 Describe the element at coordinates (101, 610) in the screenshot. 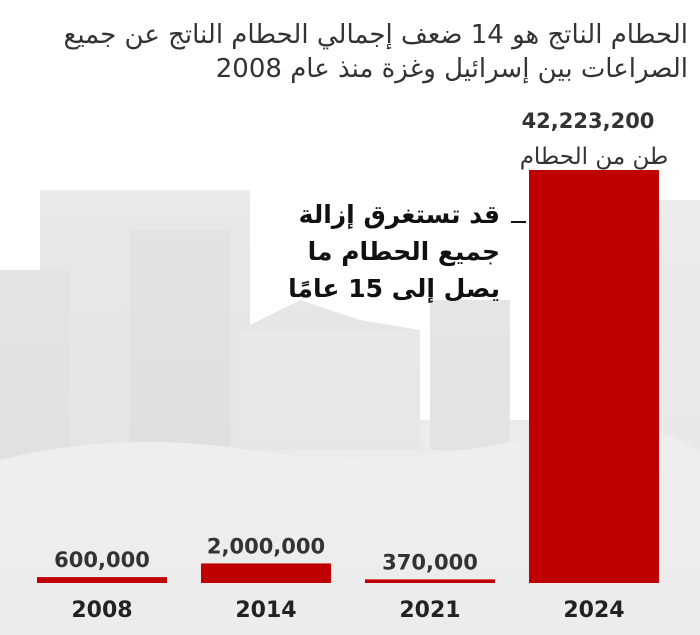

I see `x-tick-label-2008: 2008` at that location.